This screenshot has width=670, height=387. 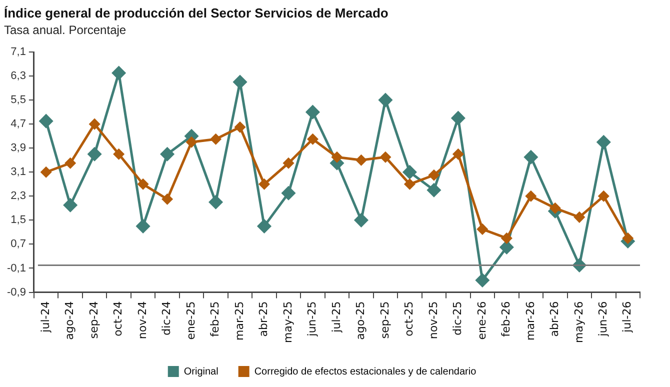 I want to click on x-tick-label: mar-26, so click(x=530, y=321).